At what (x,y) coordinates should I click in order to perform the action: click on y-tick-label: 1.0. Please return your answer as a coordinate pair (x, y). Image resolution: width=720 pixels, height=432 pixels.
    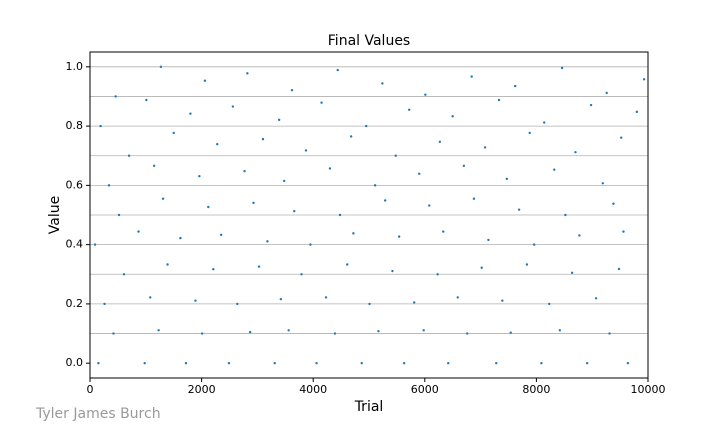
    Looking at the image, I should click on (75, 66).